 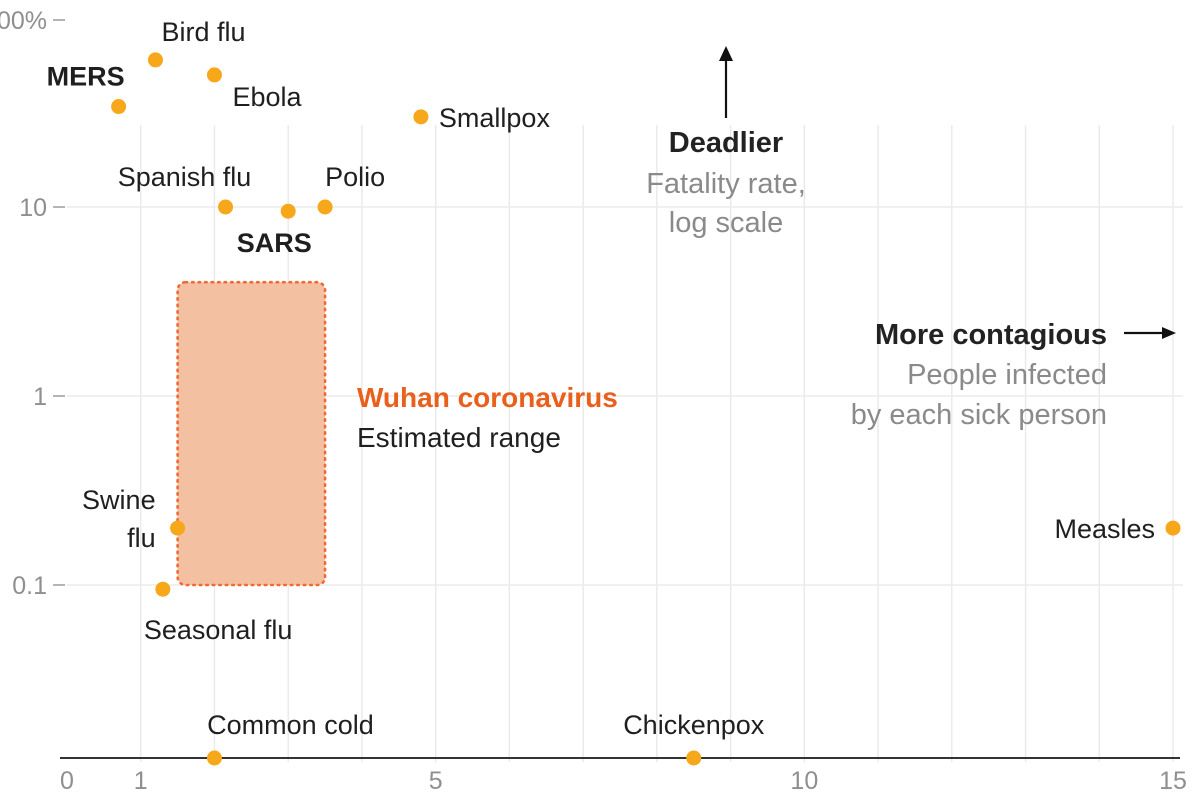 I want to click on label-polio: Polio, so click(x=355, y=177).